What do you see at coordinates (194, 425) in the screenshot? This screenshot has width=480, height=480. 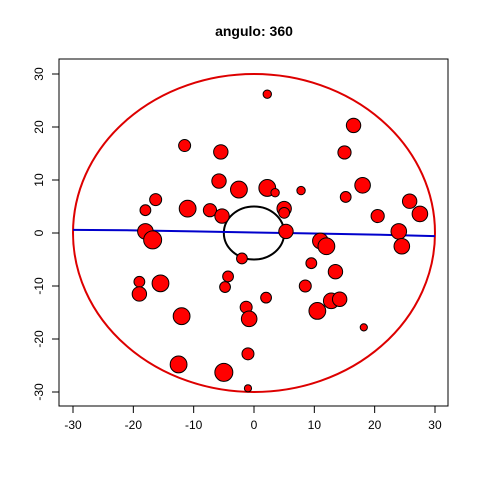 I see `x-tick-label: -10` at bounding box center [194, 425].